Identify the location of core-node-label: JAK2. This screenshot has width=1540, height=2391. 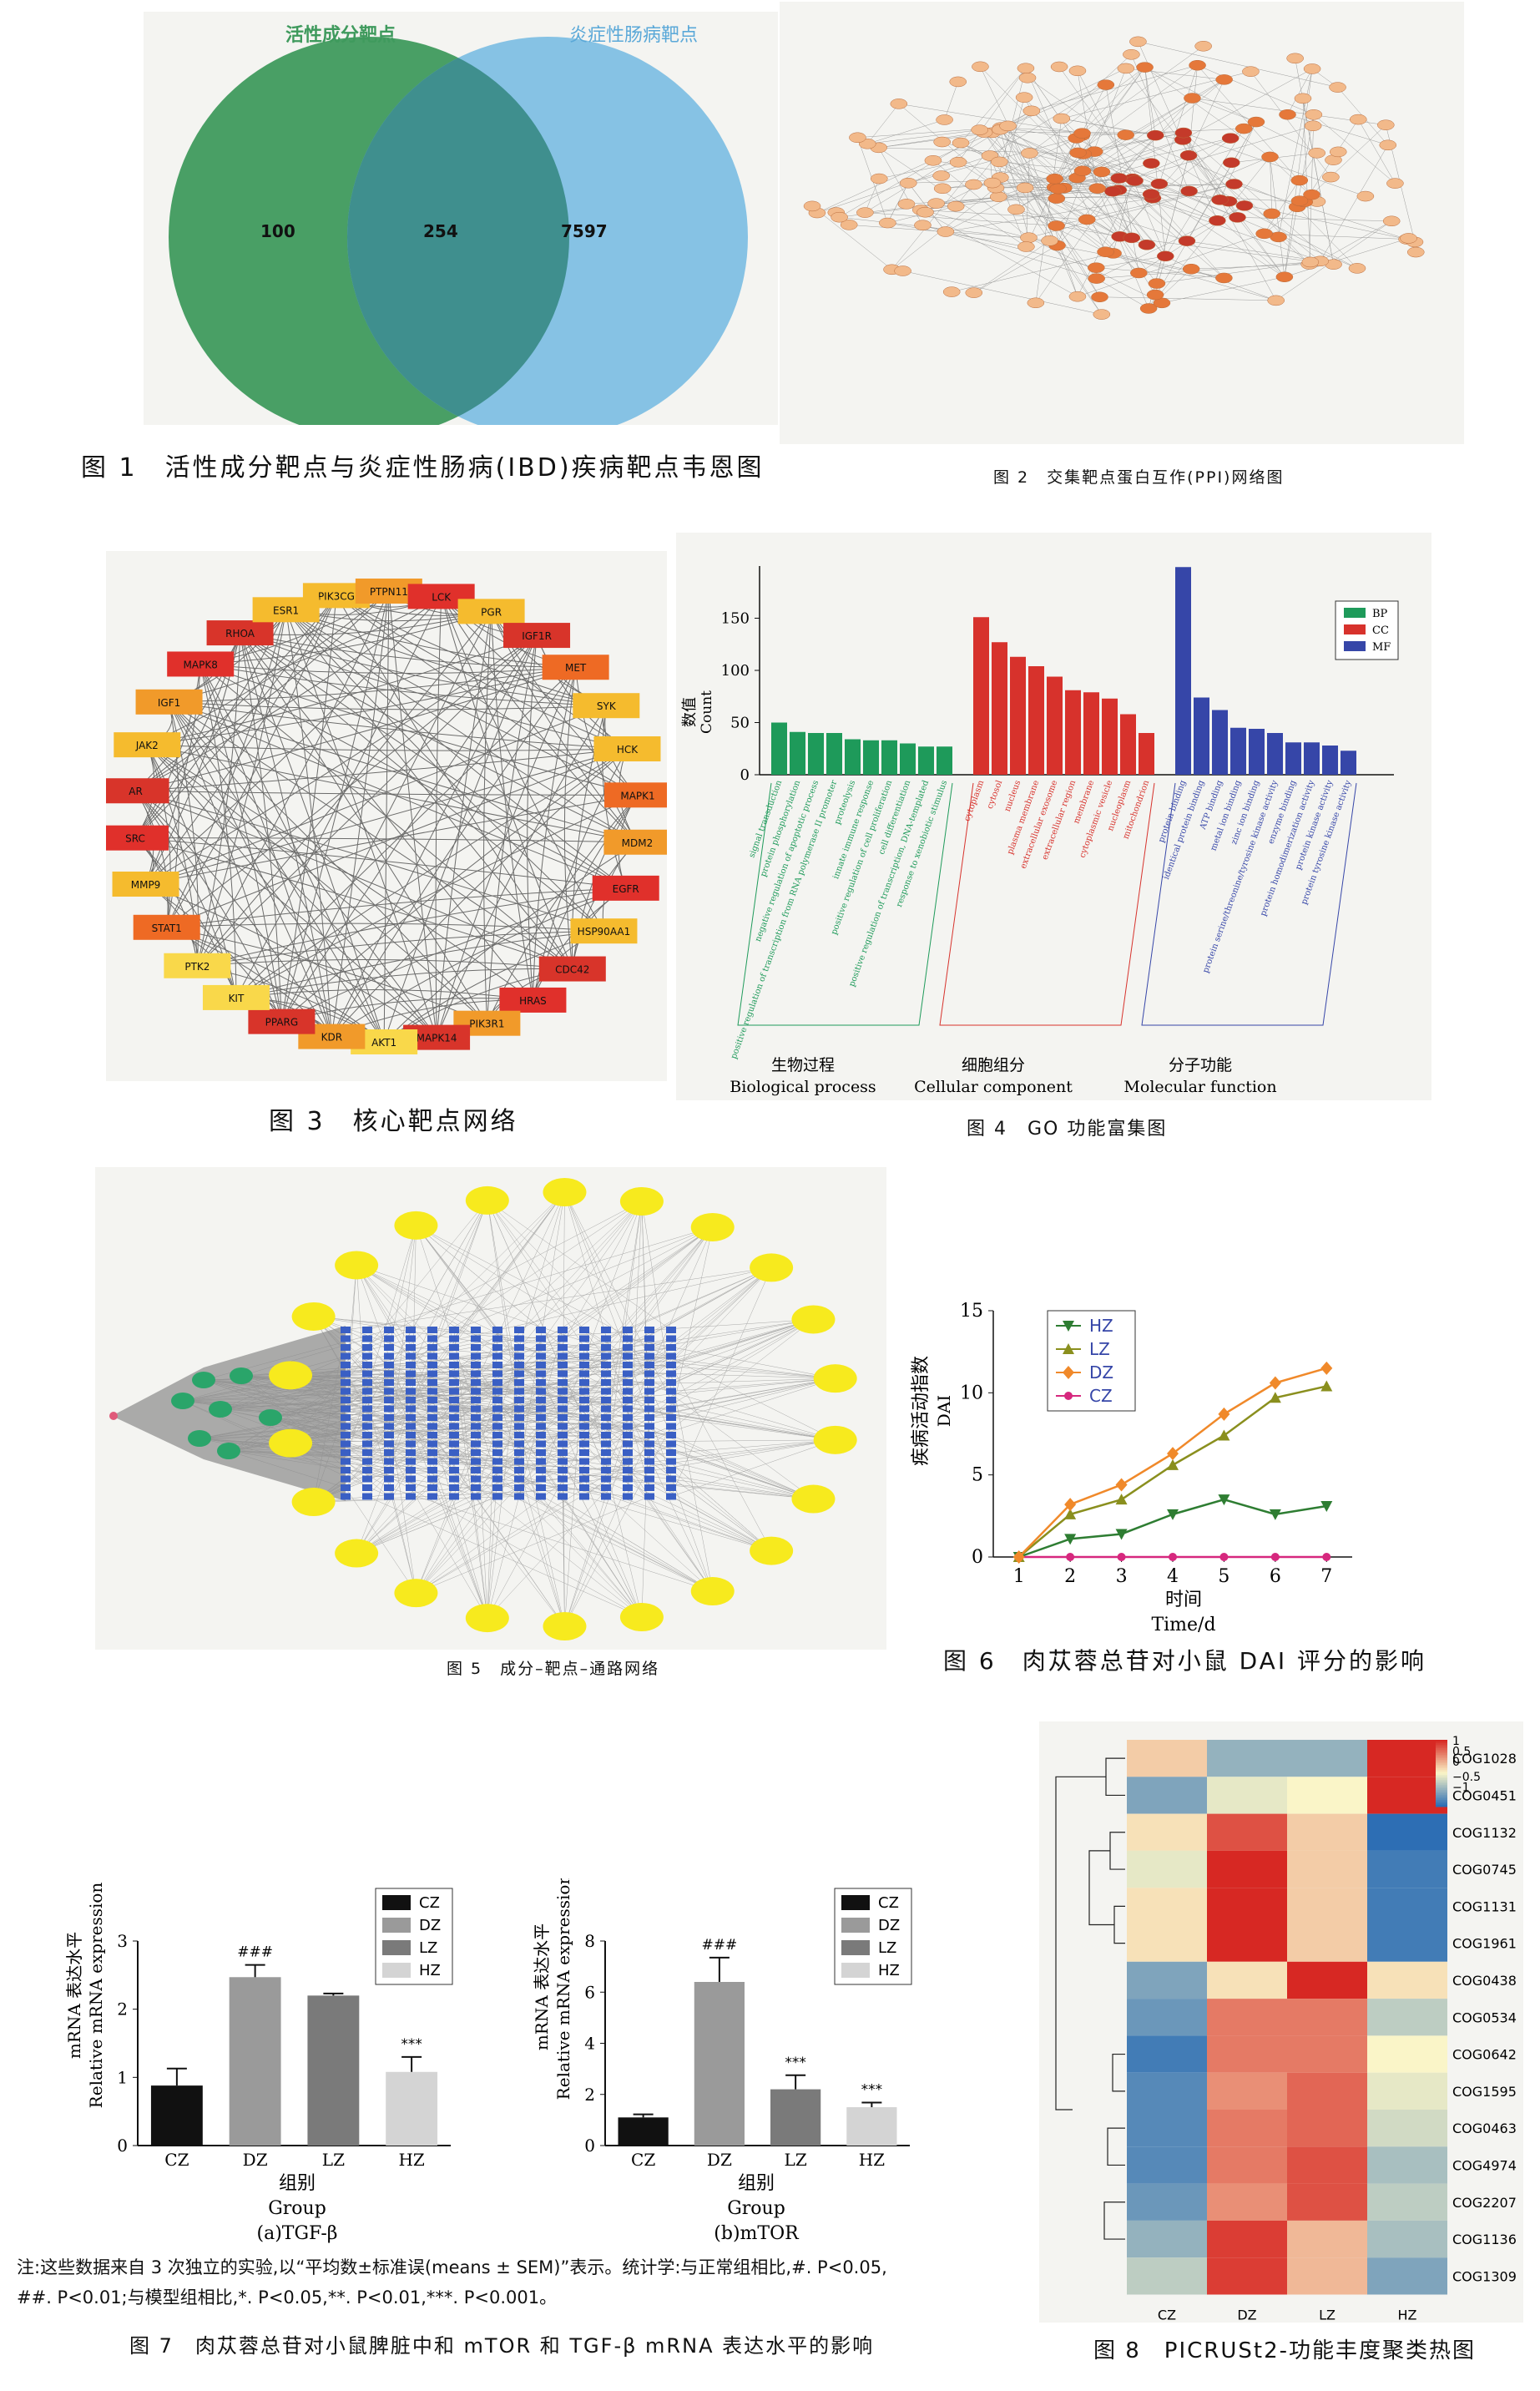
(147, 745).